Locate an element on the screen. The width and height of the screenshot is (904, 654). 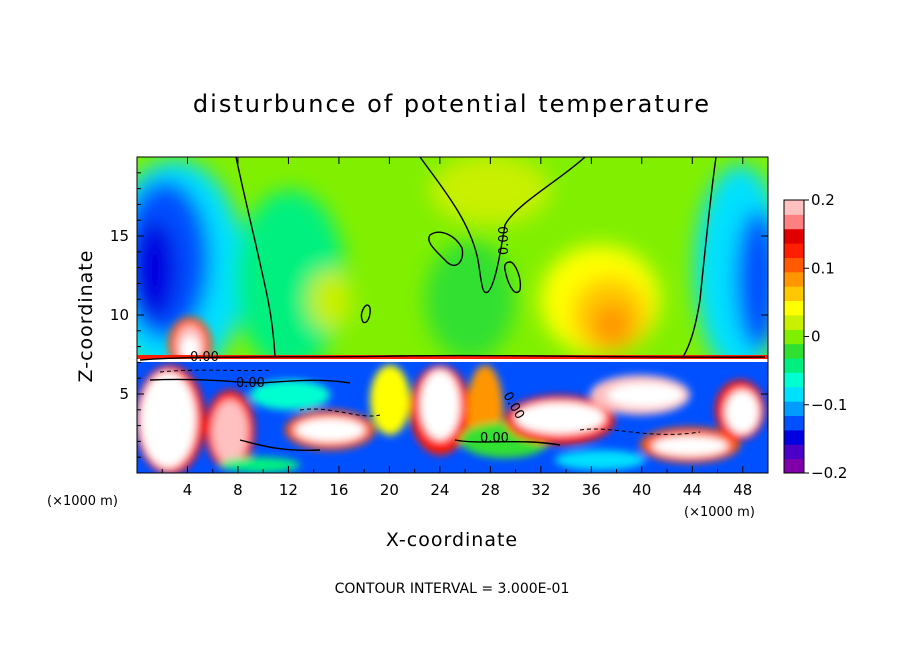
colorbar-tick-labels: 0.2 0.1 0 −0.1 −0.2 is located at coordinates (825, 336).